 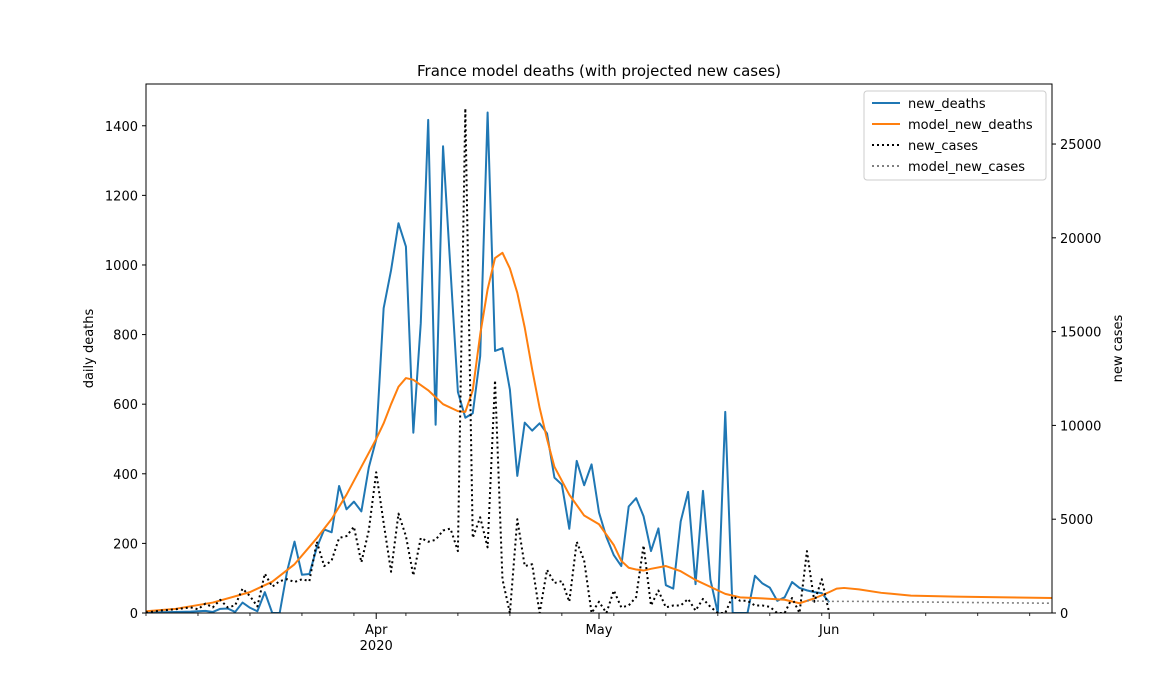 I want to click on x-axis-tick-label: Apr, so click(x=376, y=630).